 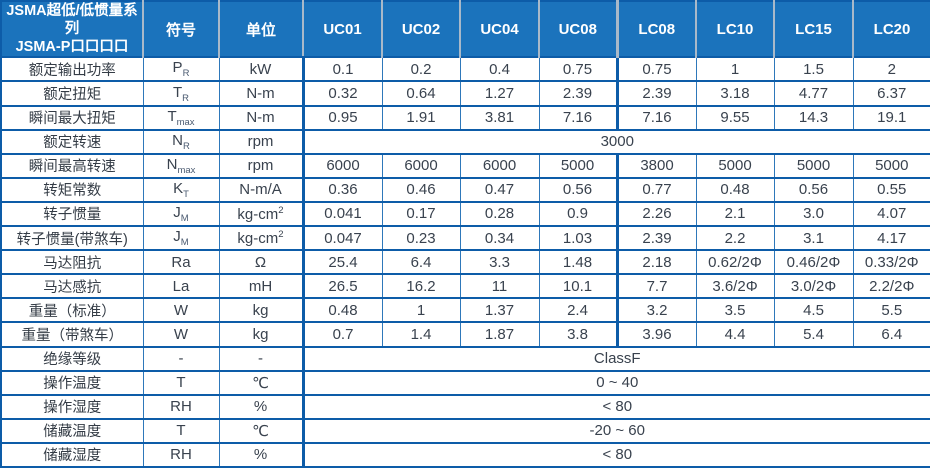 What do you see at coordinates (499, 117) in the screenshot?
I see `spec-value: 3.81` at bounding box center [499, 117].